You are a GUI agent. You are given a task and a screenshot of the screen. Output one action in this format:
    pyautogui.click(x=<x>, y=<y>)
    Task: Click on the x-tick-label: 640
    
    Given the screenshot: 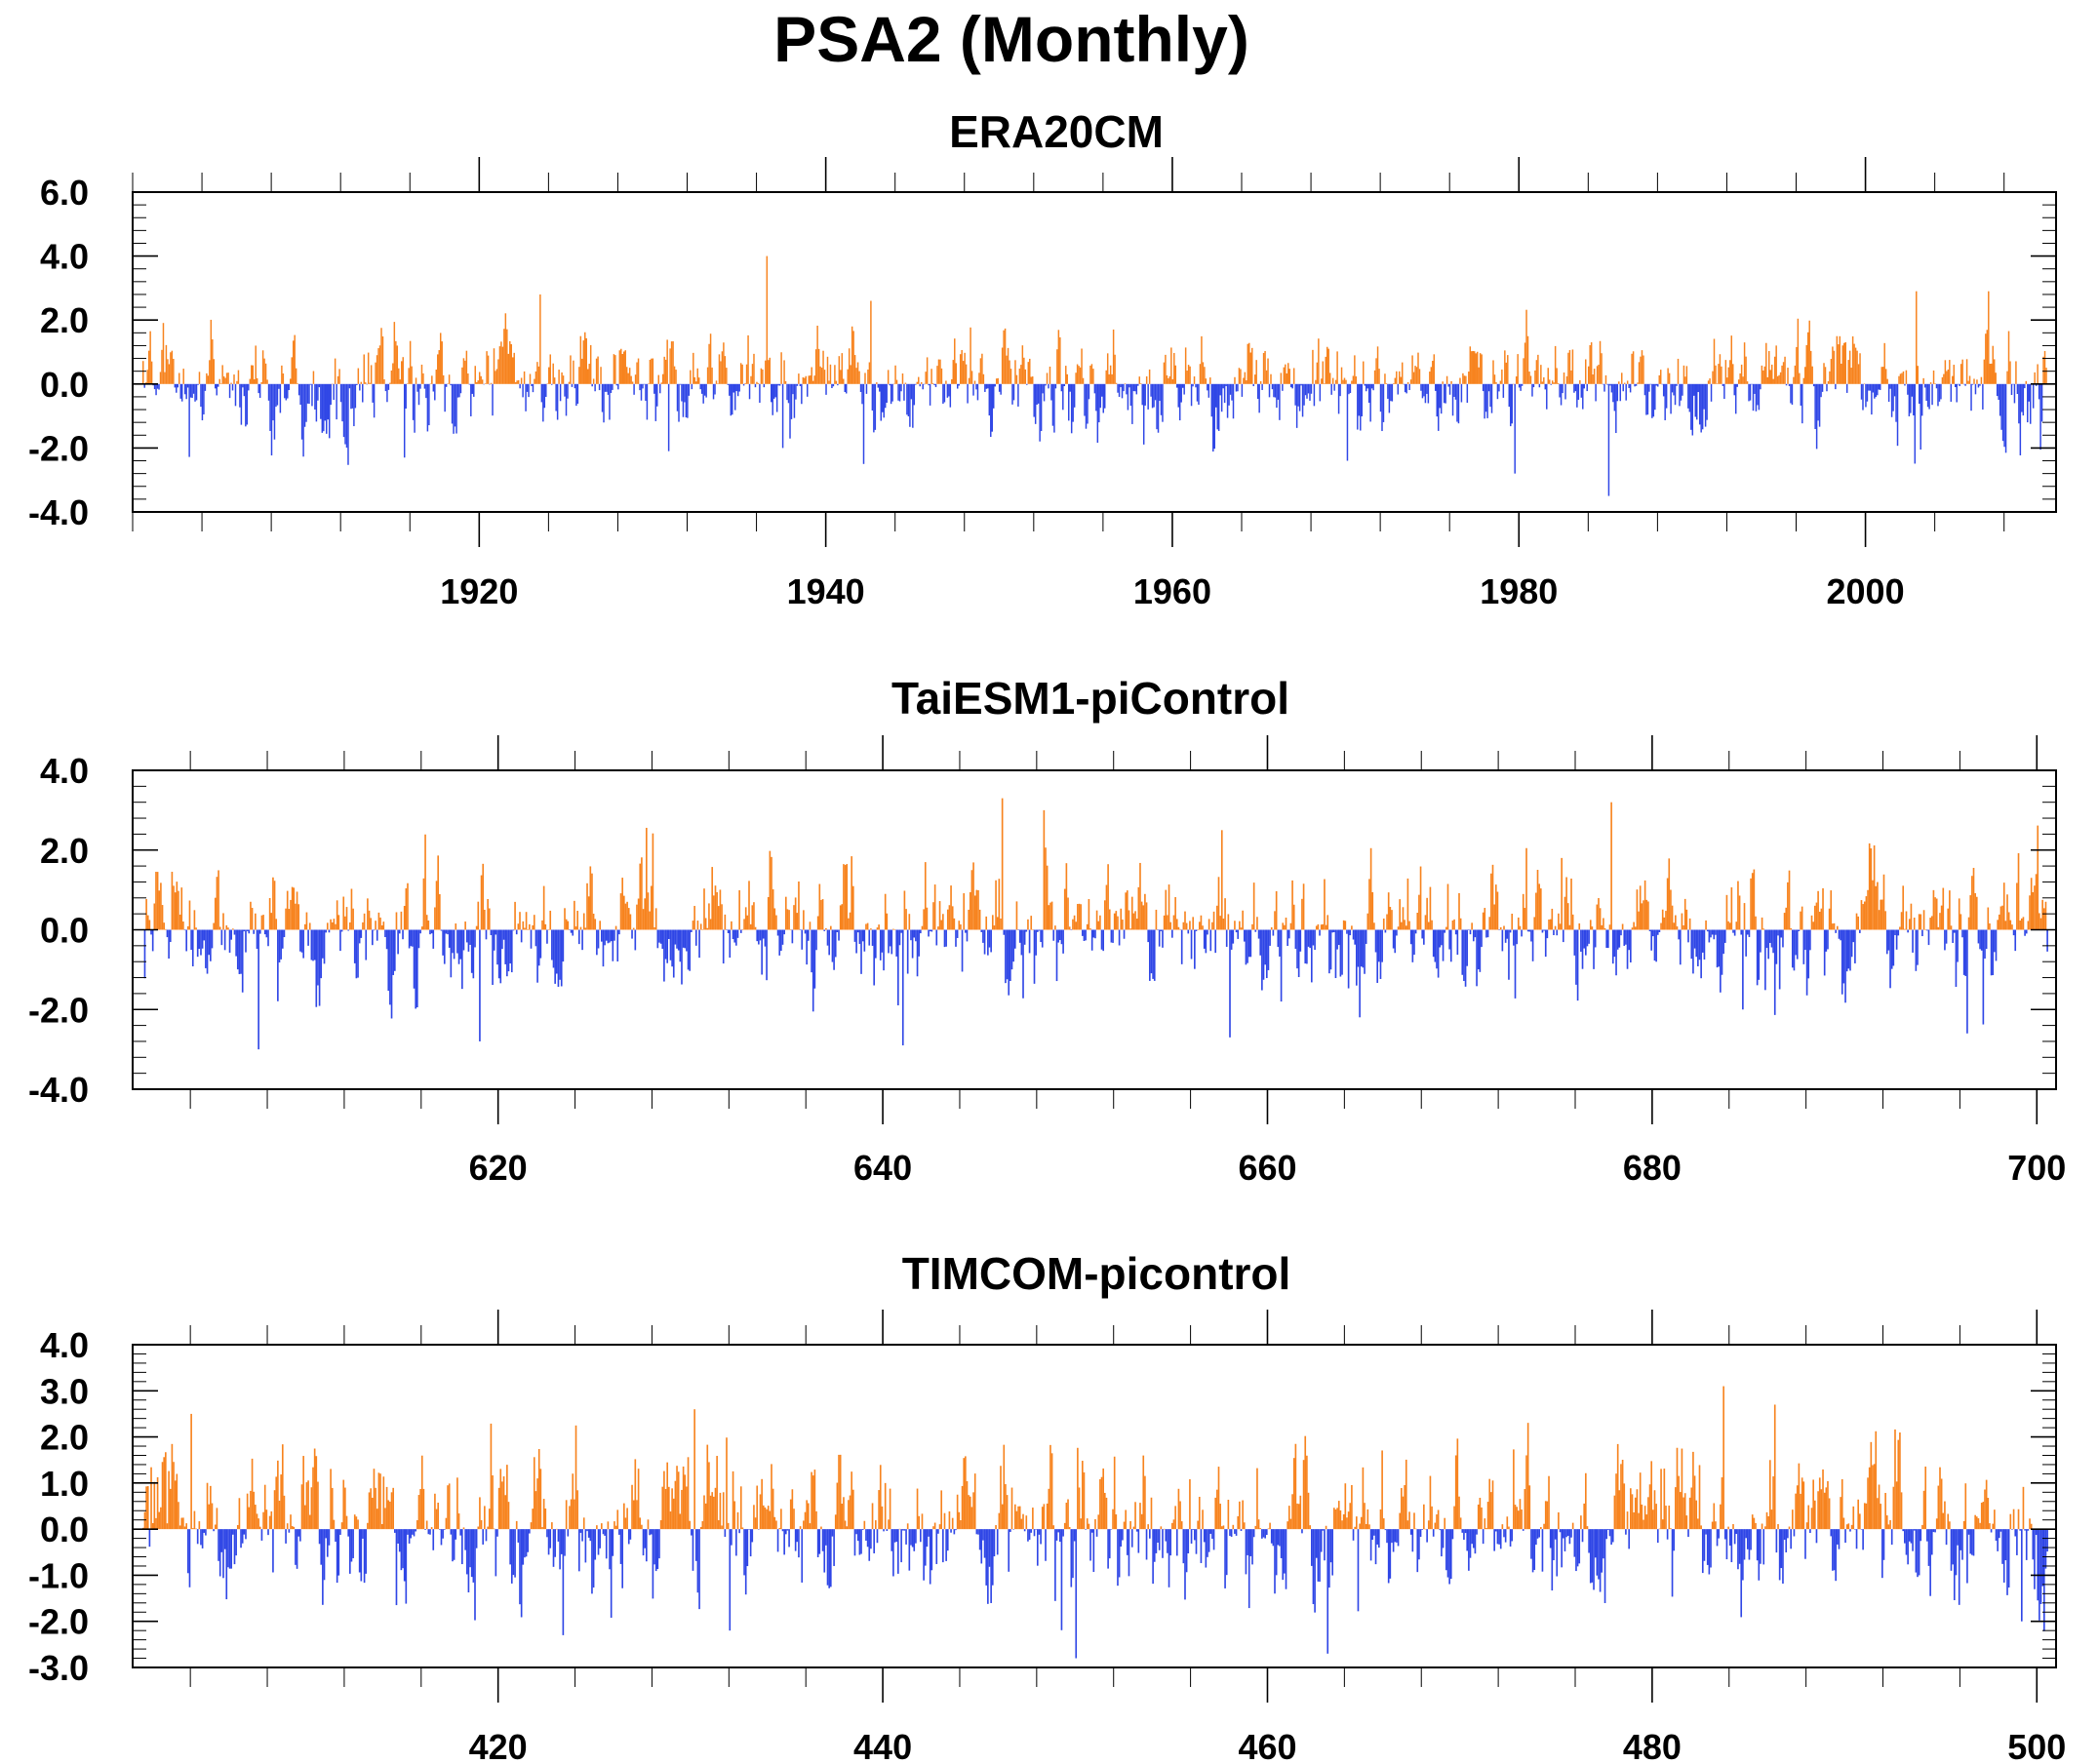 What is the action you would take?
    pyautogui.click(x=882, y=1168)
    